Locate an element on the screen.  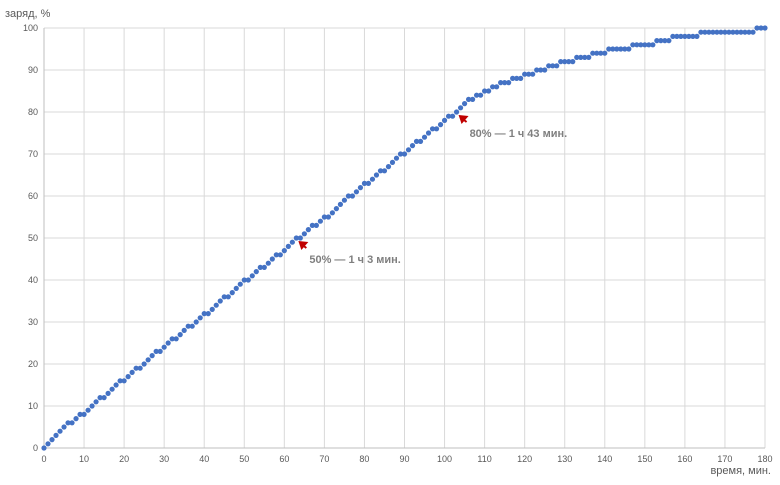
x-tick-label: 140 is located at coordinates (604, 459).